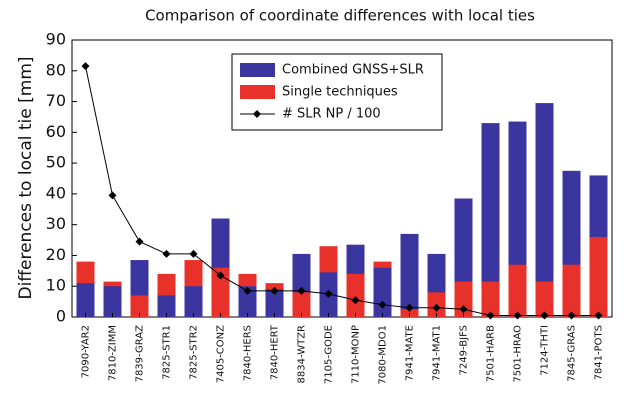 The image size is (624, 410). Describe the element at coordinates (56, 100) in the screenshot. I see `y-tick-label: 70` at that location.